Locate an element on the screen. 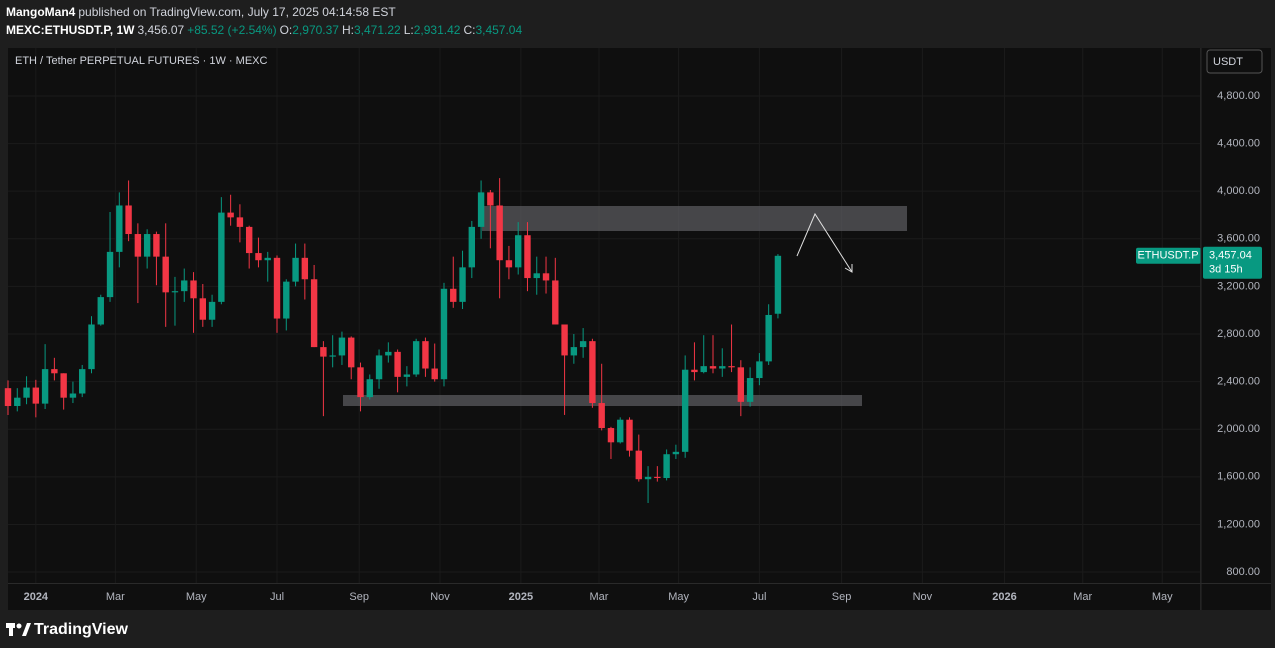 The image size is (1275, 648). projection-arrow is located at coordinates (824, 242).